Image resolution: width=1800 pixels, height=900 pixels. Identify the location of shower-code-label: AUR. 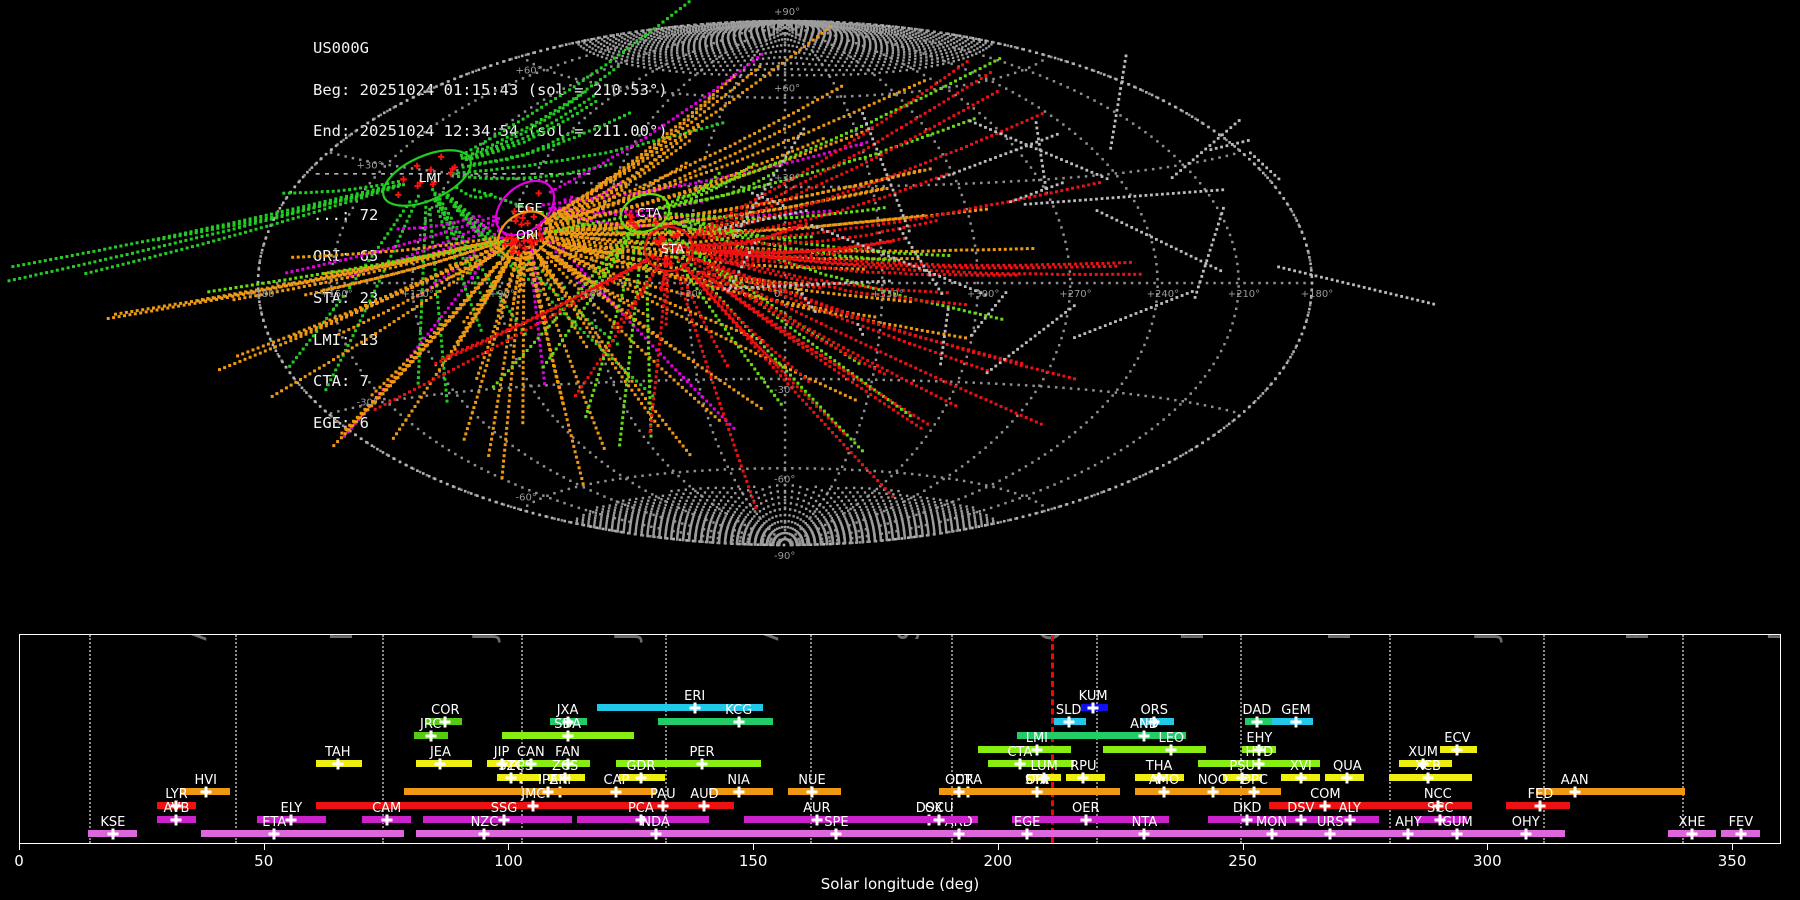
(817, 808).